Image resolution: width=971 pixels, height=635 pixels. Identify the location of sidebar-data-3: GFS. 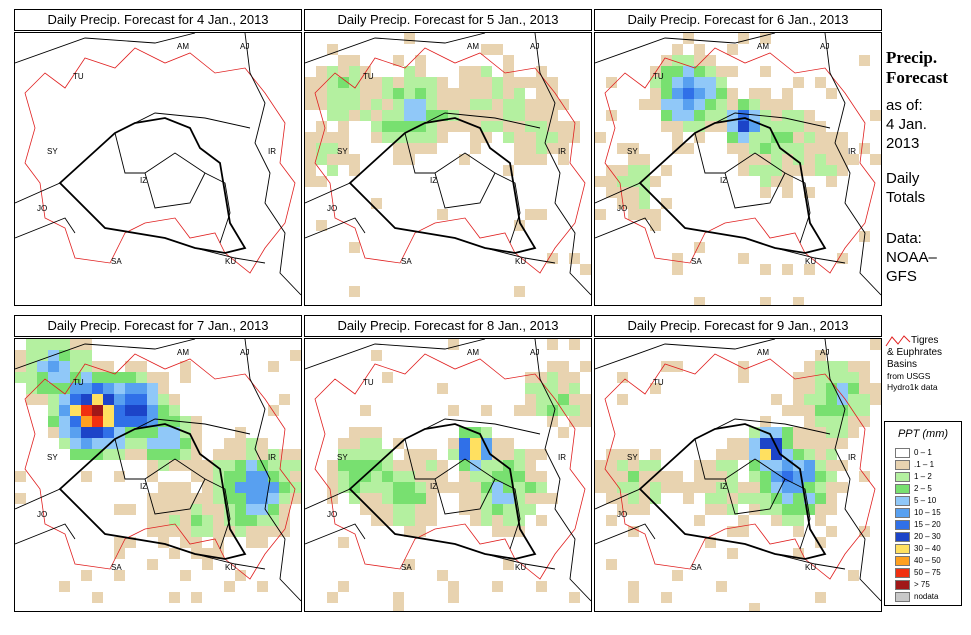
(901, 276).